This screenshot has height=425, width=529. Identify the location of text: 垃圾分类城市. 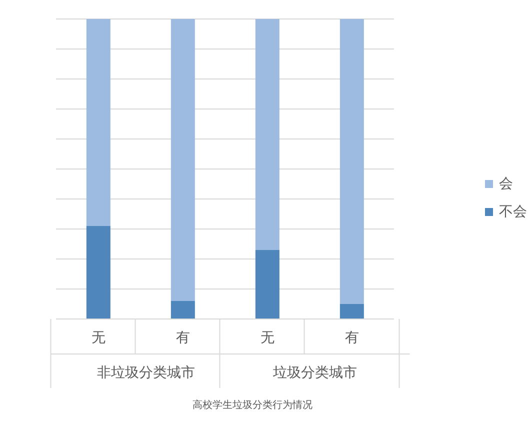
(314, 373).